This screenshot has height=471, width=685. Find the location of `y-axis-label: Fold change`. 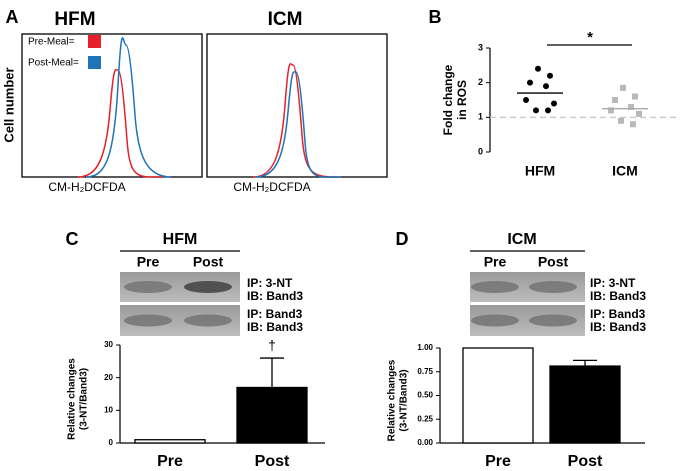

y-axis-label: Fold change is located at coordinates (448, 99).